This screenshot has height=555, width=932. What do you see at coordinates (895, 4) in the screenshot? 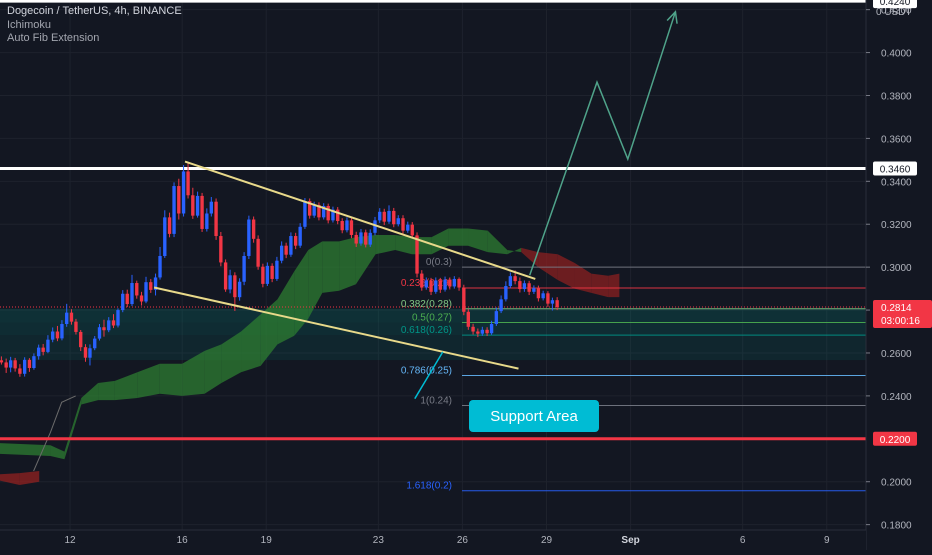
I see `level-price-tag-0.4240` at bounding box center [895, 4].